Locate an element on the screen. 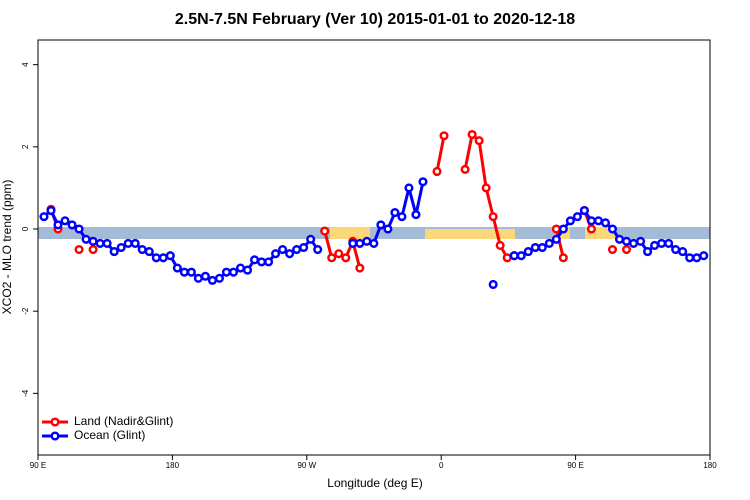  x-tick-label: 0 is located at coordinates (441, 465).